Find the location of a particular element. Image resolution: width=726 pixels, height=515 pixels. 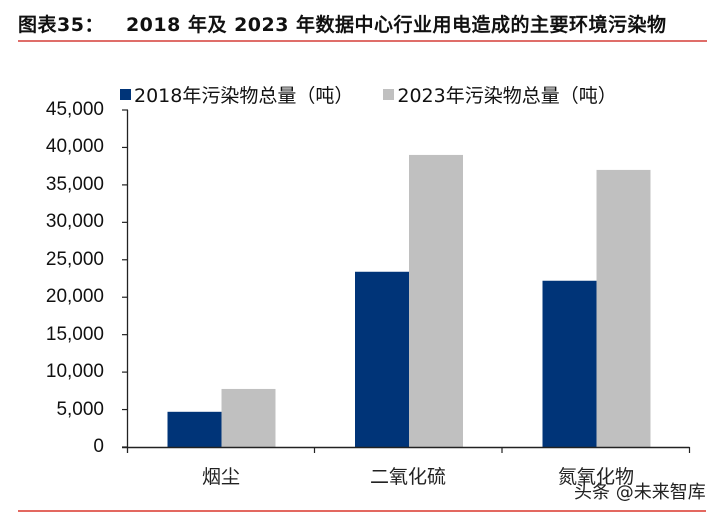

figure-label: 图表35： is located at coordinates (61, 25).